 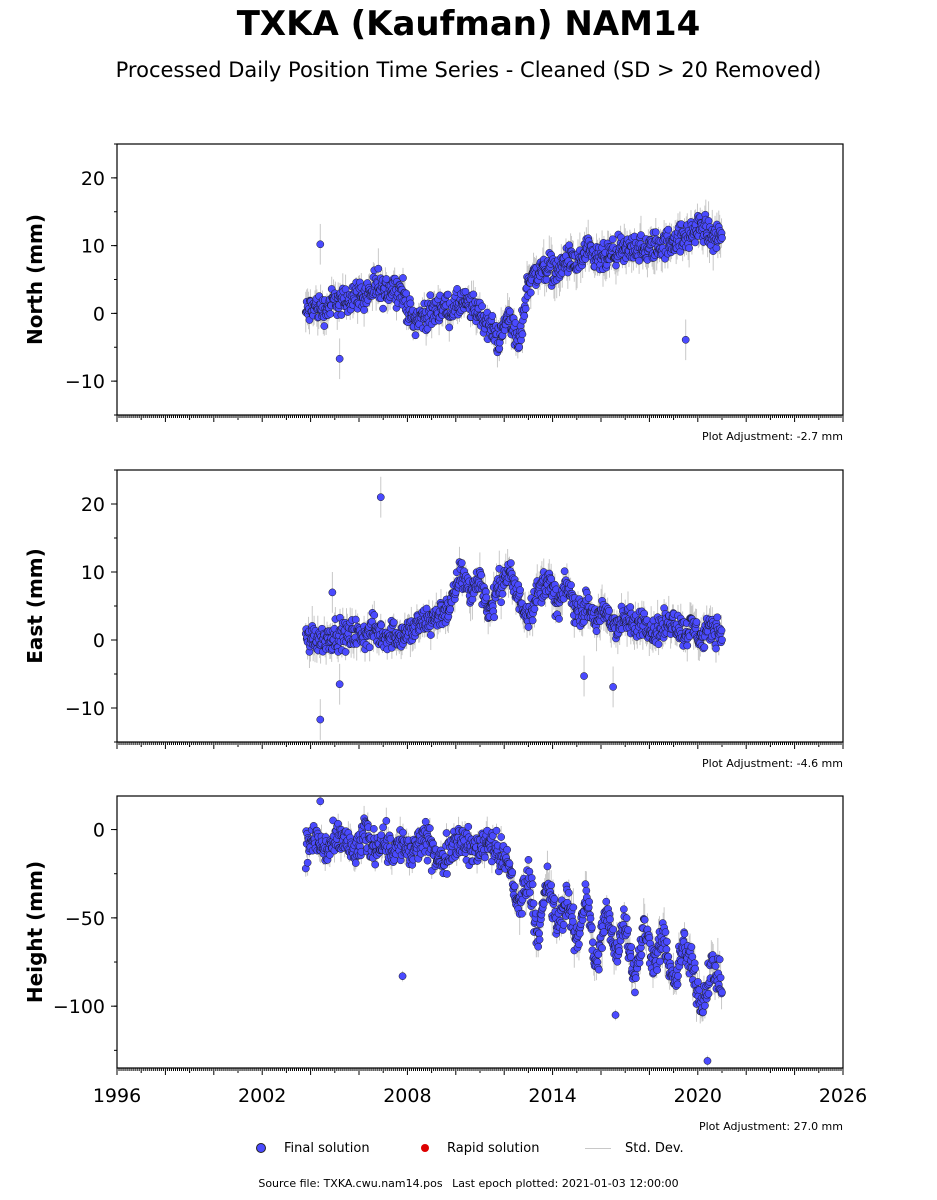 What do you see at coordinates (85, 382) in the screenshot?
I see `y-tick-label: −10` at bounding box center [85, 382].